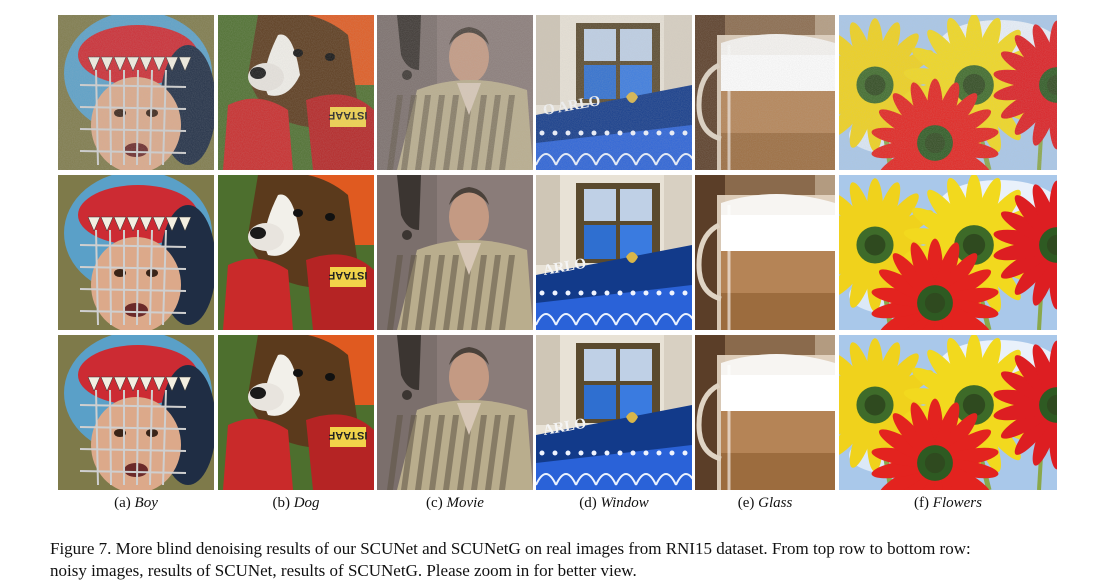 Image resolution: width=1108 pixels, height=585 pixels. What do you see at coordinates (614, 503) in the screenshot?
I see `subcaption-window: (d) Window` at bounding box center [614, 503].